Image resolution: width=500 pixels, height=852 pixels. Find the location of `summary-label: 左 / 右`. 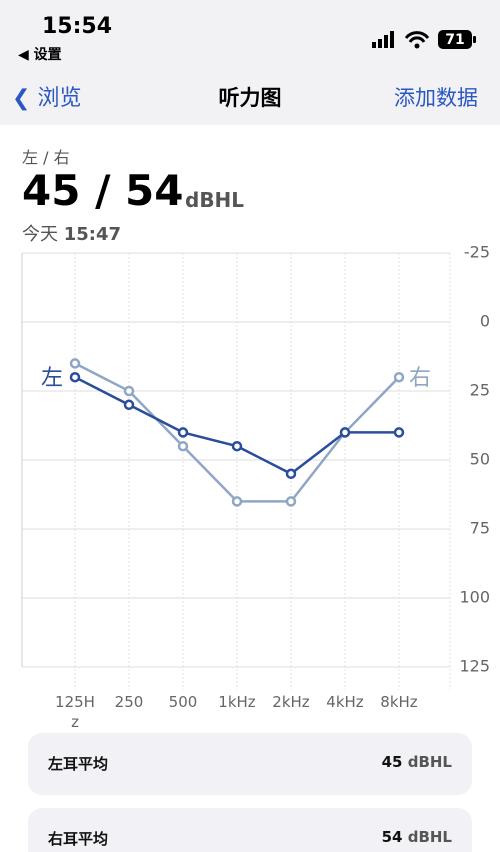

summary-label: 左 / 右 is located at coordinates (46, 157).